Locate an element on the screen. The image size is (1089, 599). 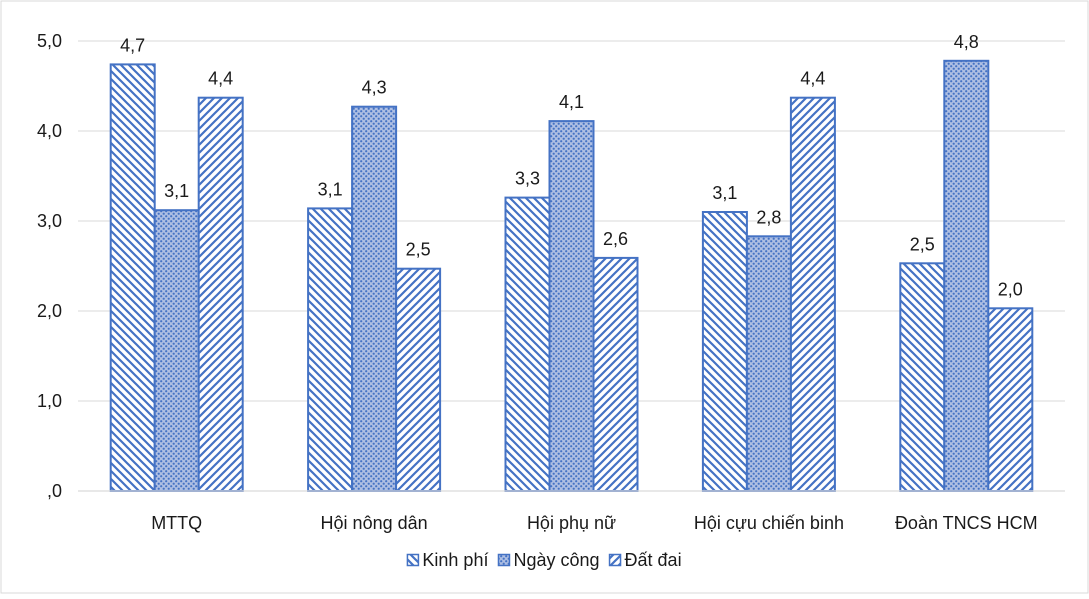
bar-kinh-phi-mttq is located at coordinates (132, 278).